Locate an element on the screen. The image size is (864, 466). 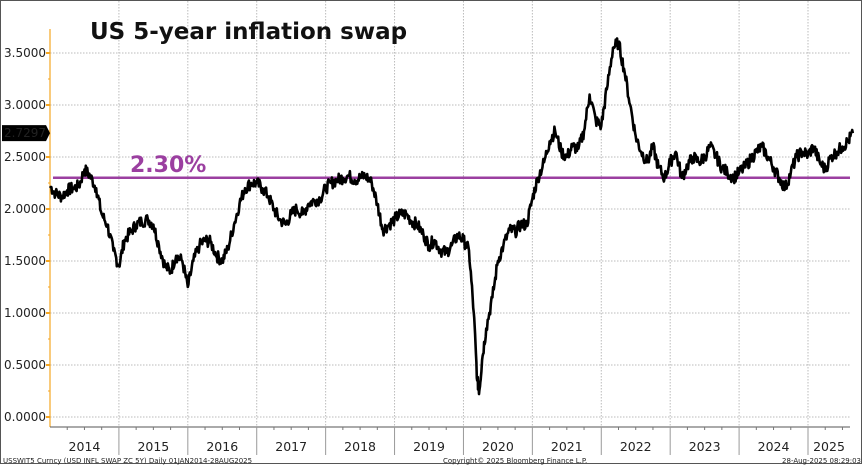
footer-copyright: Copyright© 2025 Bloomberg Finance L.P. is located at coordinates (515, 461).